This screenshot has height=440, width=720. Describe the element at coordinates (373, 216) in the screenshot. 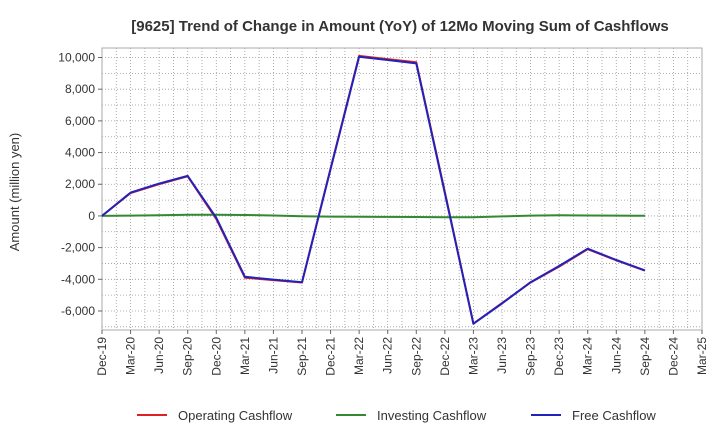

I see `series-line-investing-cashflow` at that location.